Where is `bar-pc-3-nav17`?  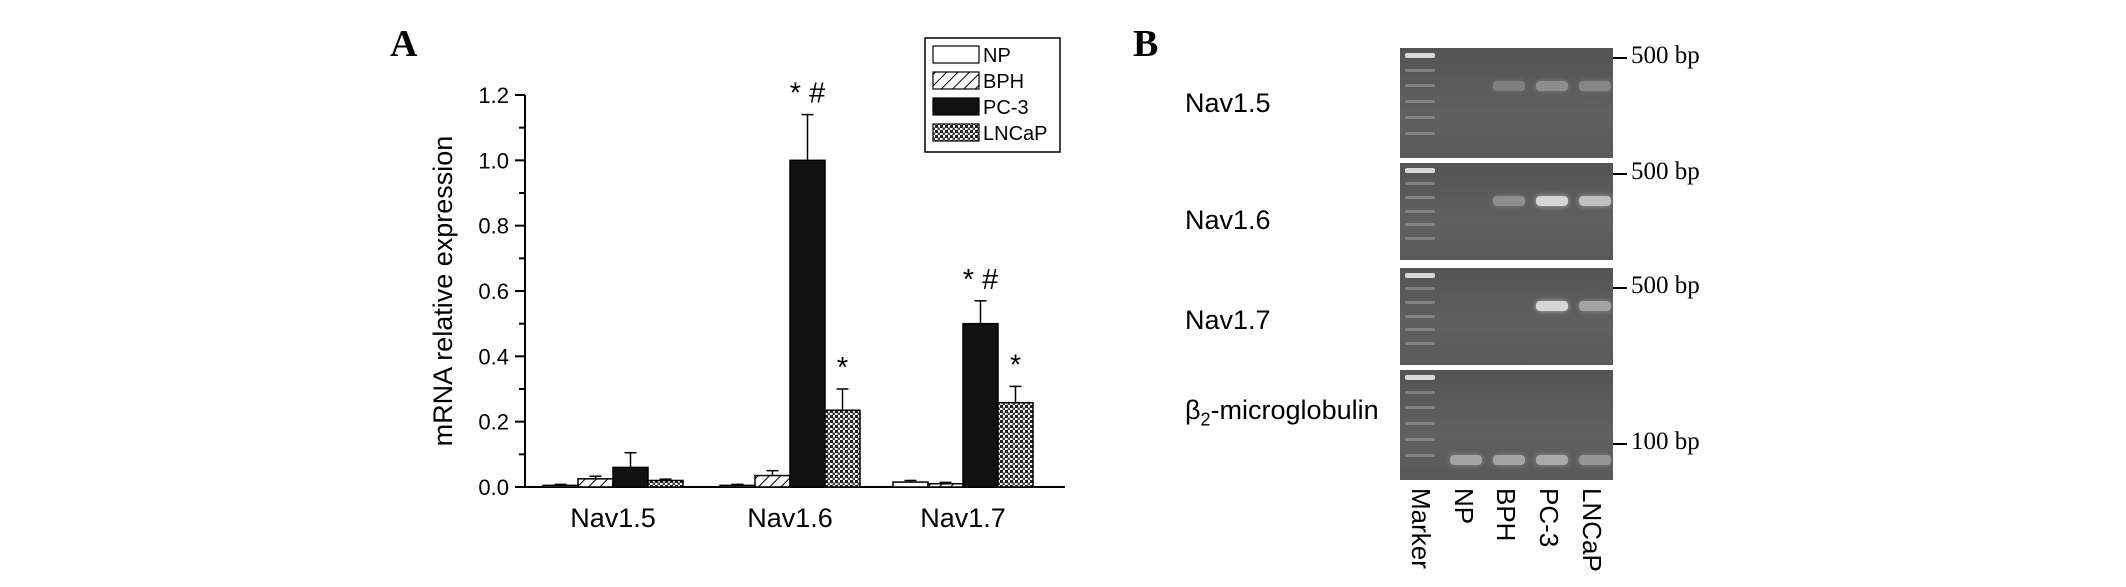
bar-pc-3-nav17 is located at coordinates (980, 405).